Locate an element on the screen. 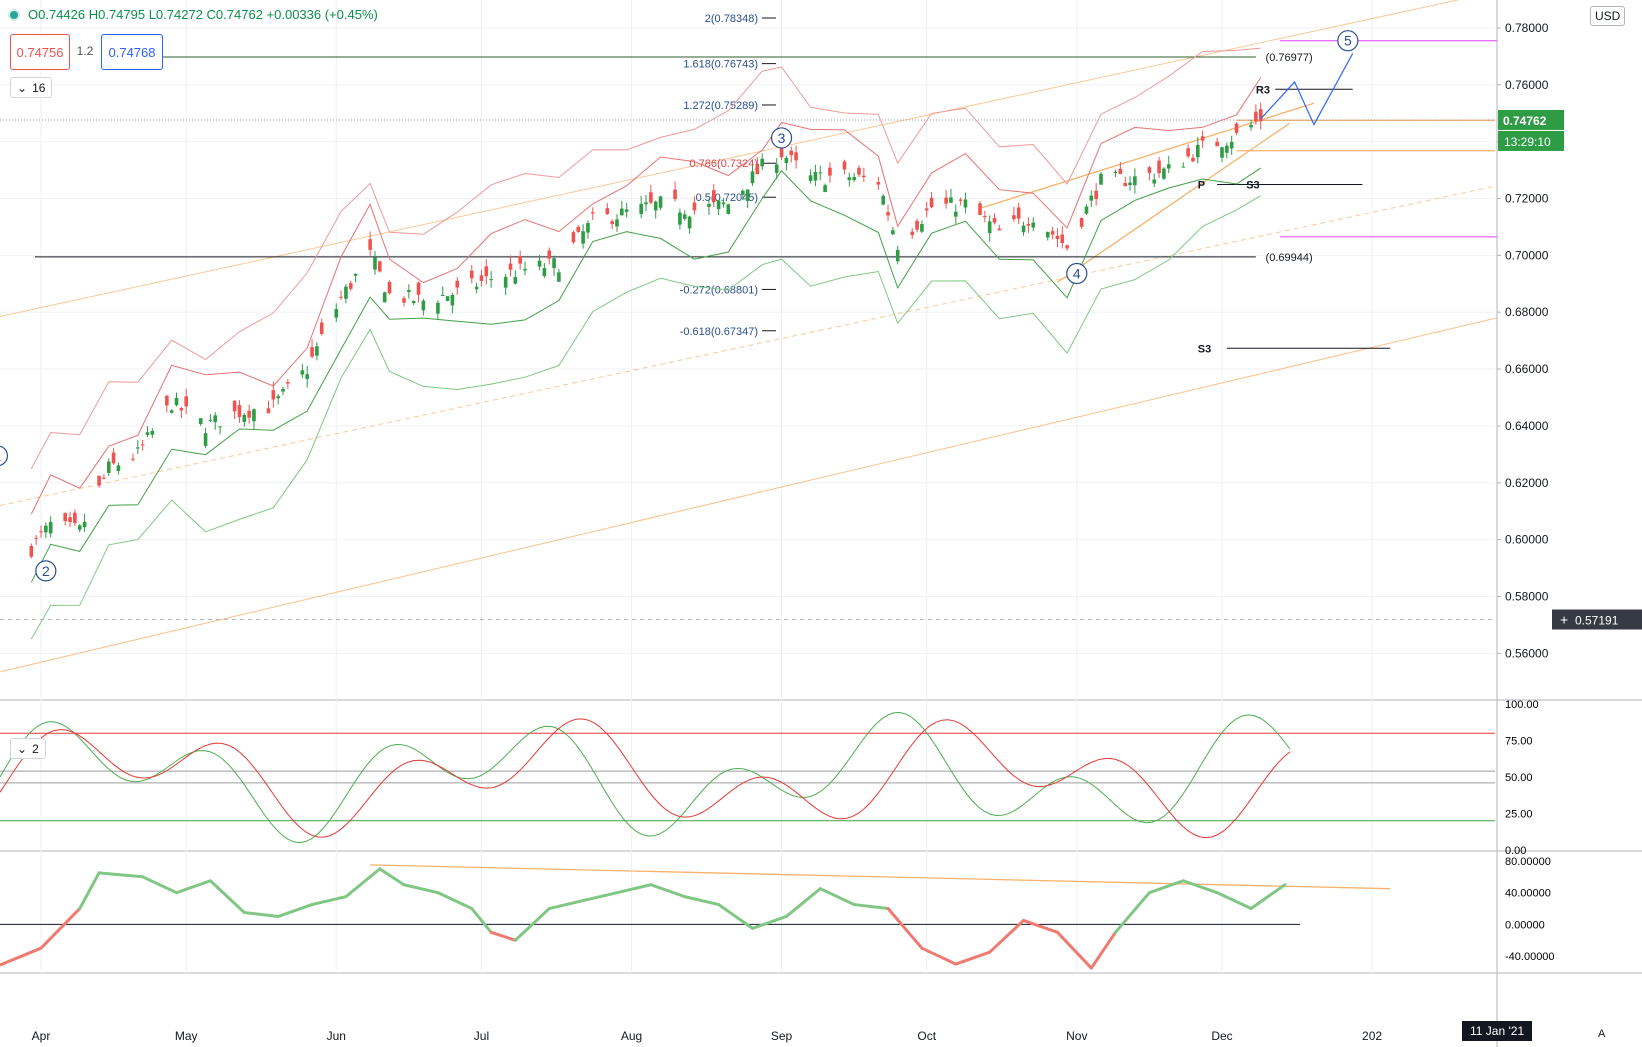 The height and width of the screenshot is (1047, 1642). y-tick-label: 0.66000 is located at coordinates (1527, 369).